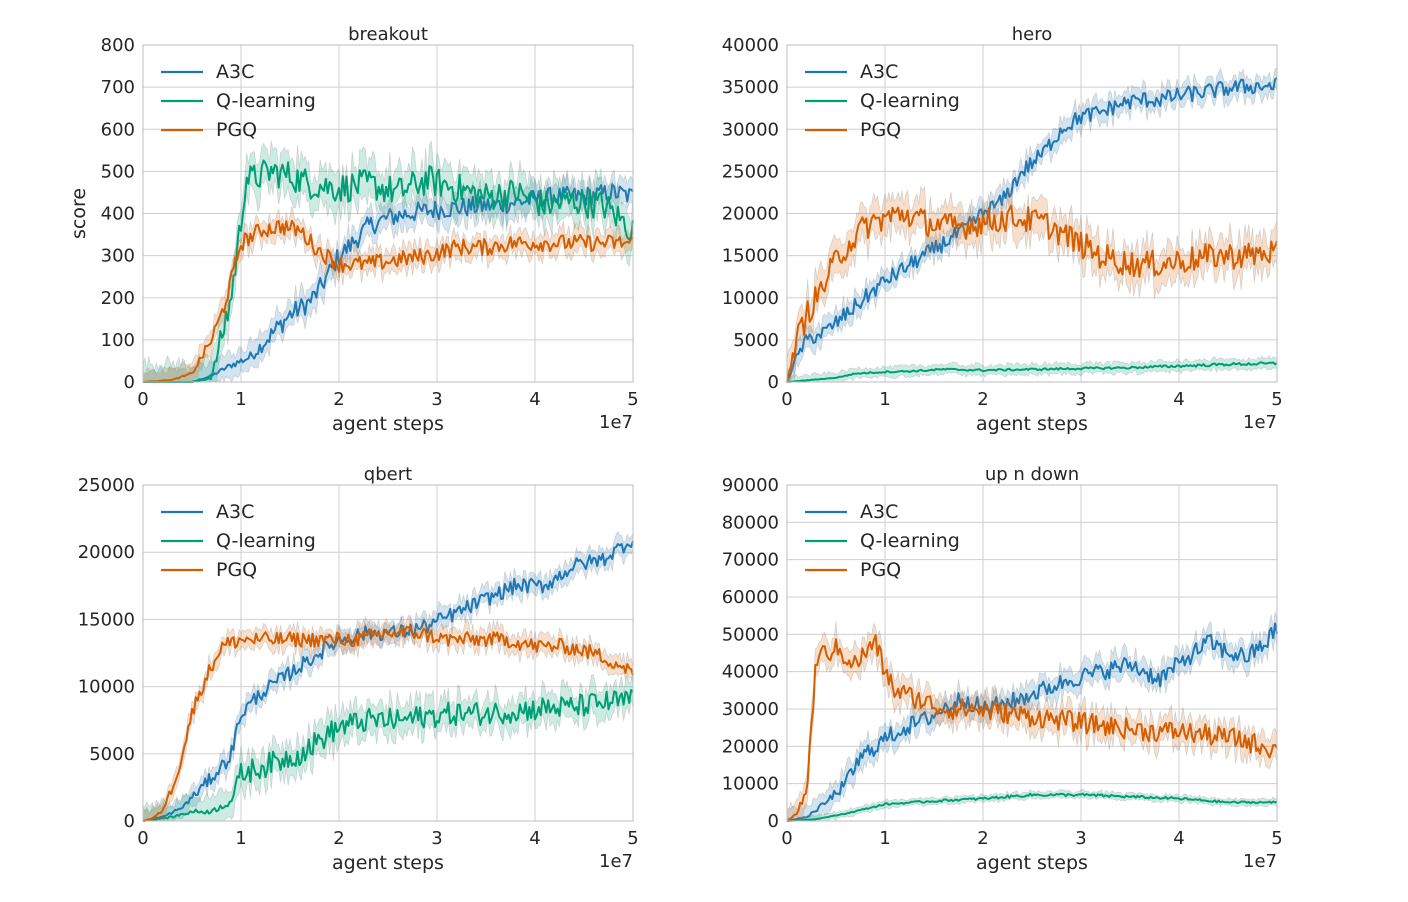 The width and height of the screenshot is (1408, 902). What do you see at coordinates (1032, 474) in the screenshot?
I see `chart-title: up n down` at bounding box center [1032, 474].